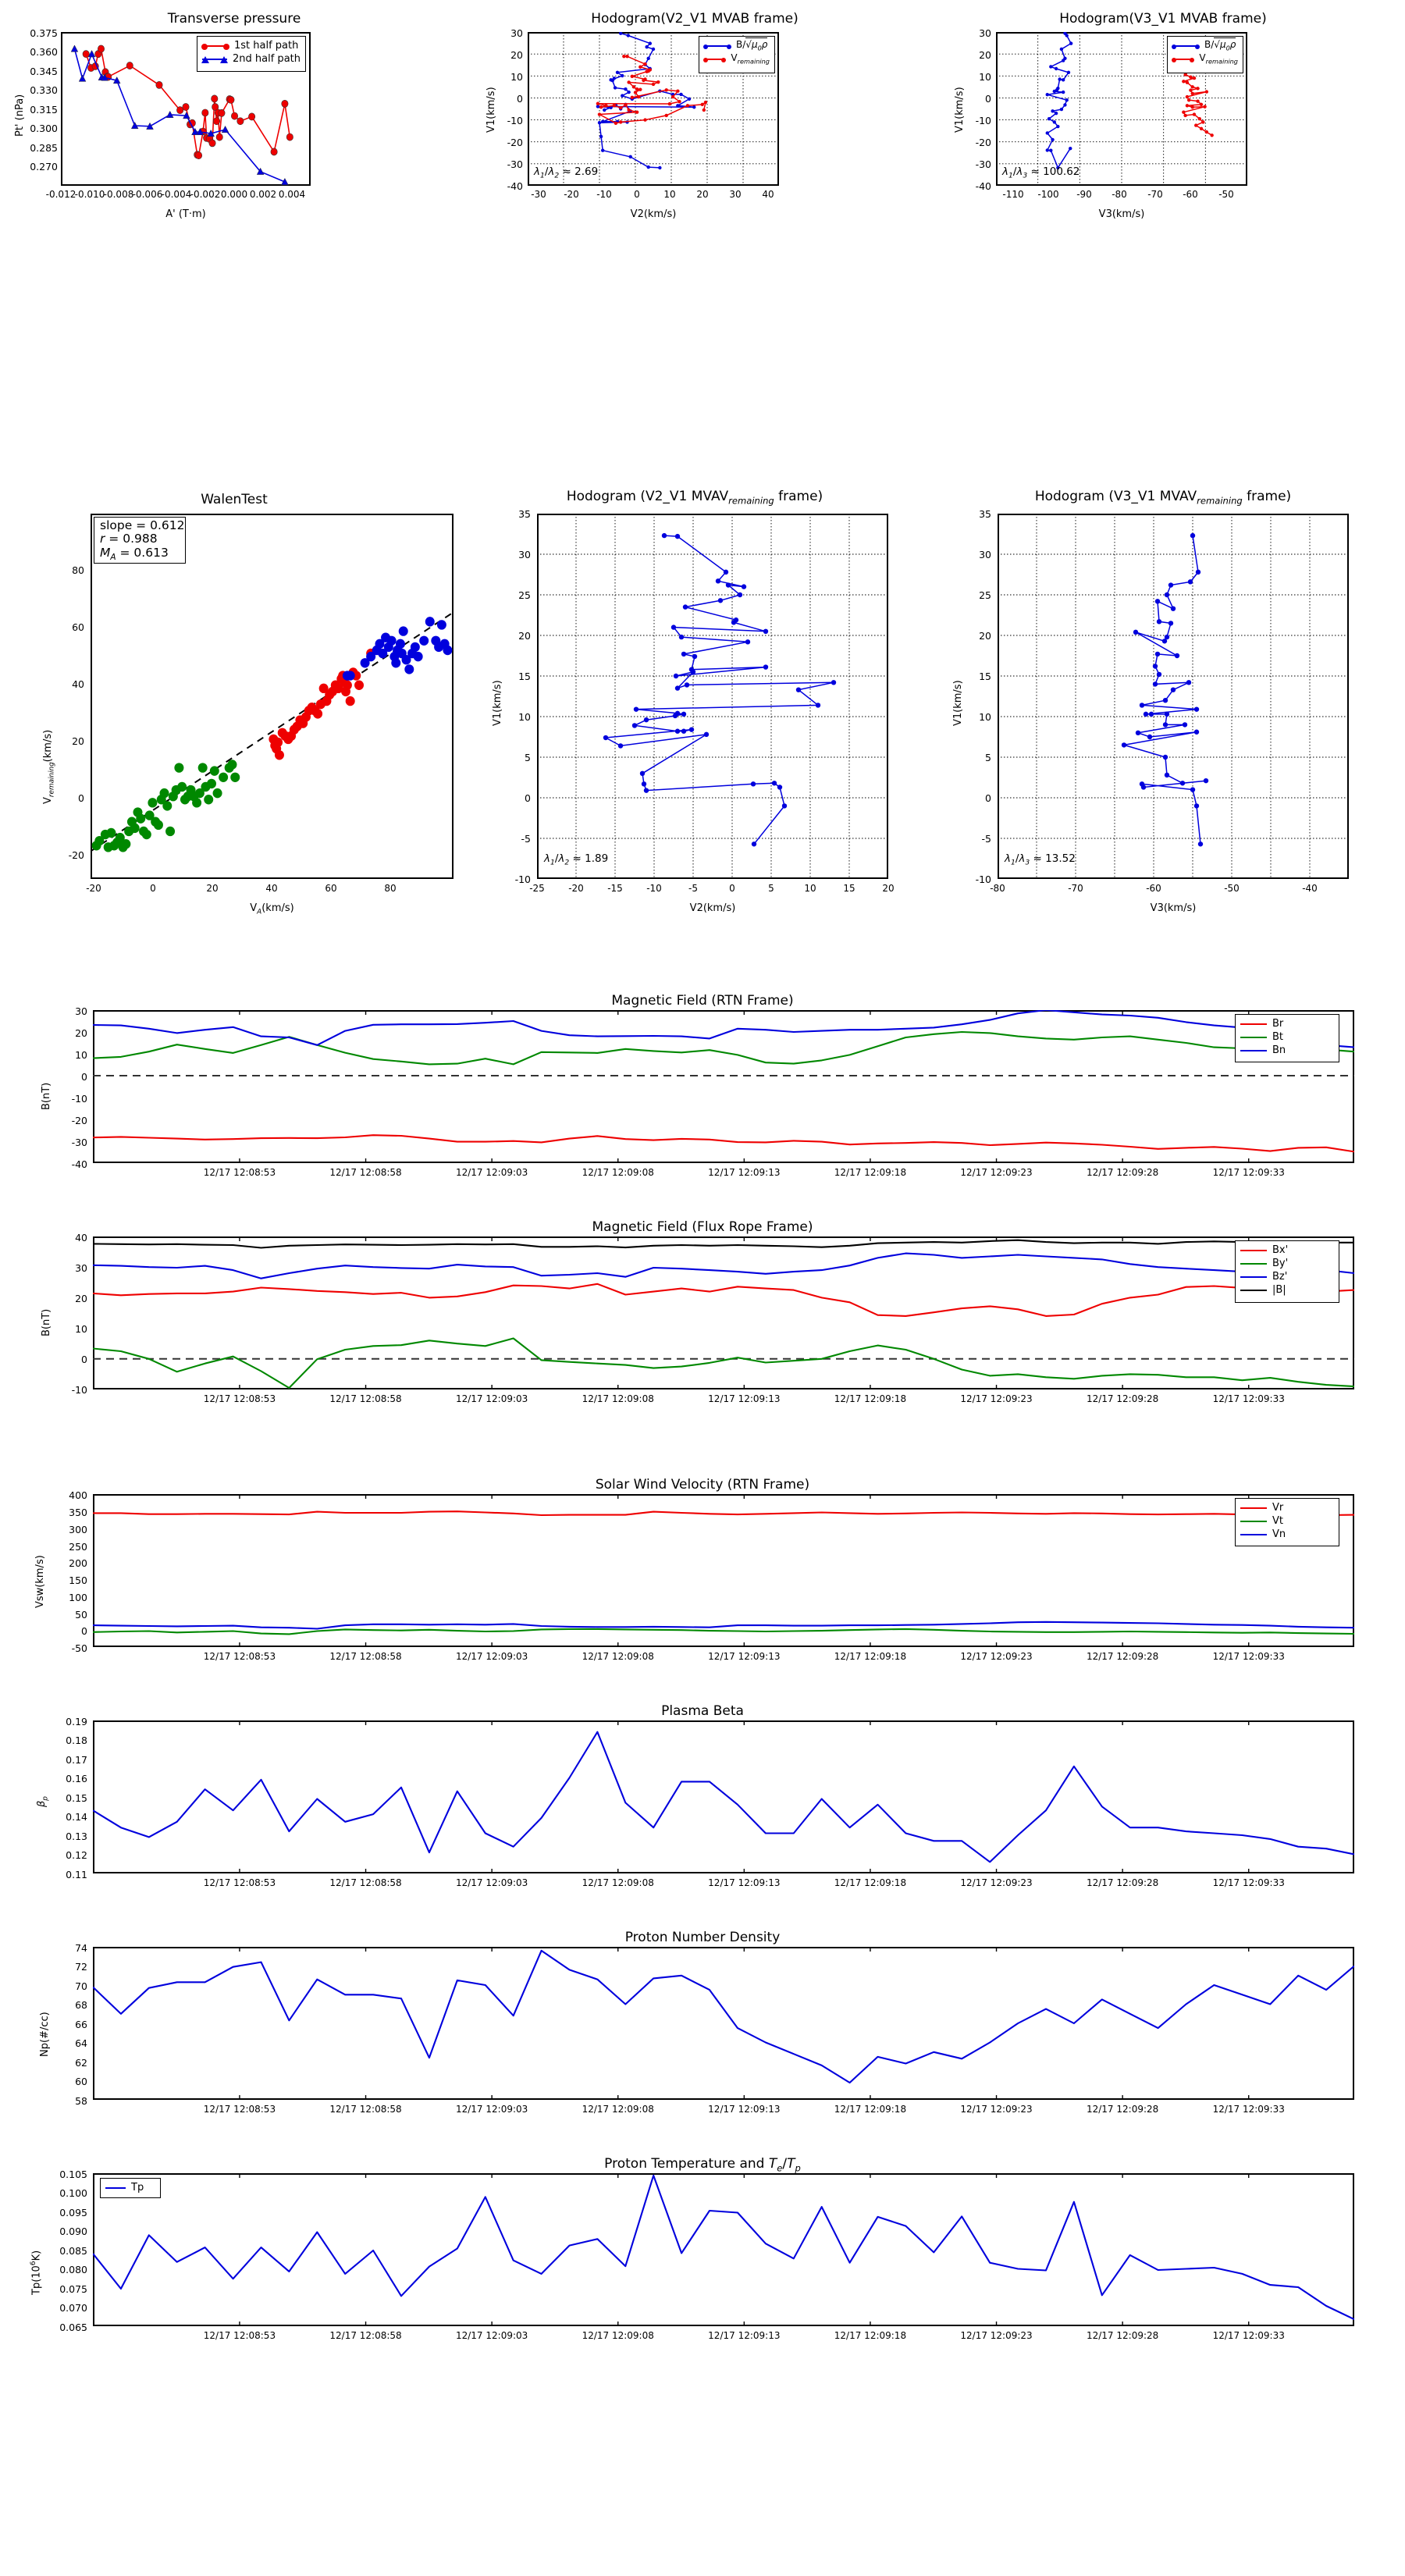 The width and height of the screenshot is (1405, 2576). I want to click on legend-label: B/√μ0ρ, so click(1220, 44).